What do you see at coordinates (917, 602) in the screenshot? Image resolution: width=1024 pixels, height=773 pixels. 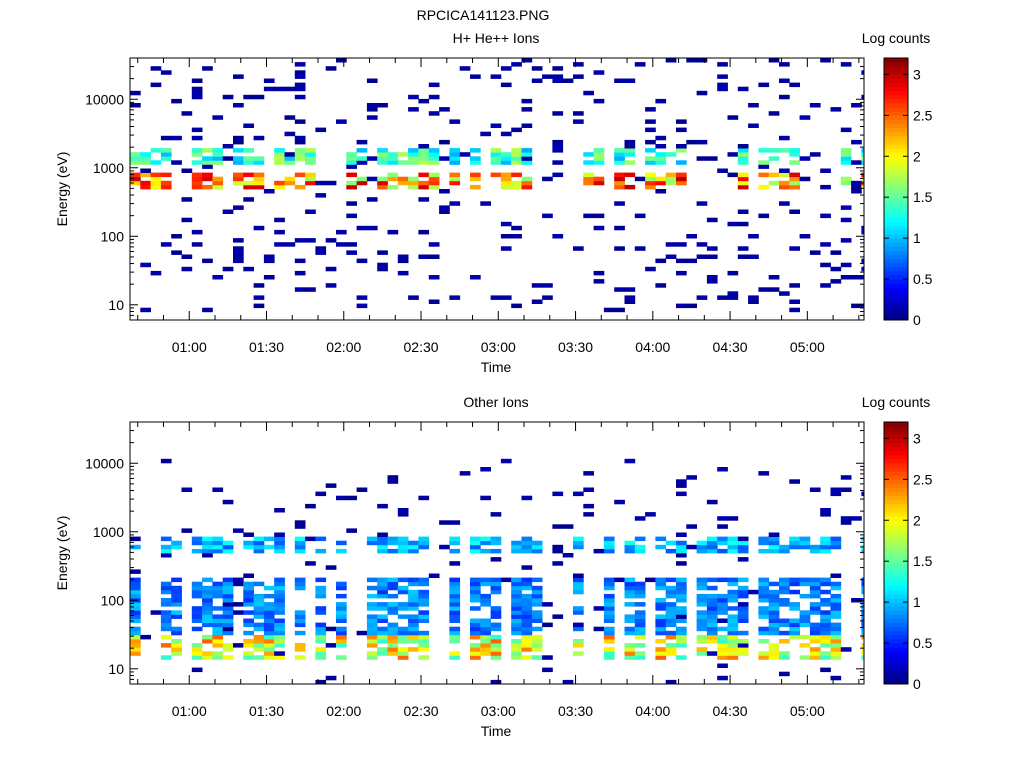 I see `colorbar-tick-label: 1` at bounding box center [917, 602].